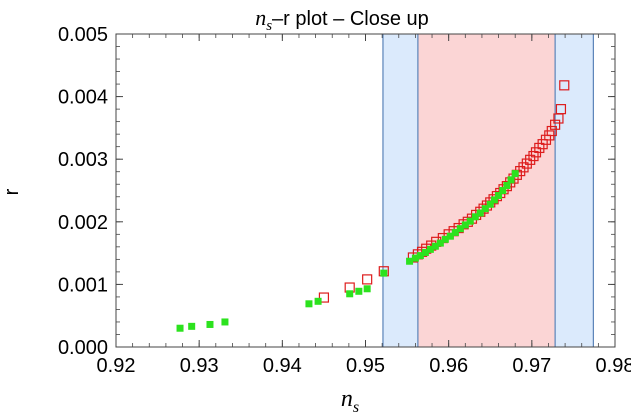 The image size is (631, 412). Describe the element at coordinates (199, 366) in the screenshot. I see `x-tick-label: 0.93` at that location.